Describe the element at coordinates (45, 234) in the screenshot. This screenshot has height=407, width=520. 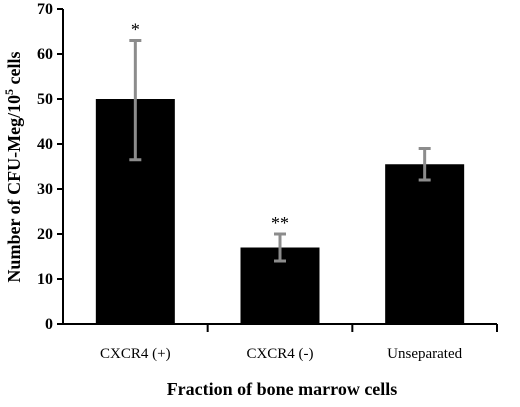
I see `y-tick-label: 20` at that location.